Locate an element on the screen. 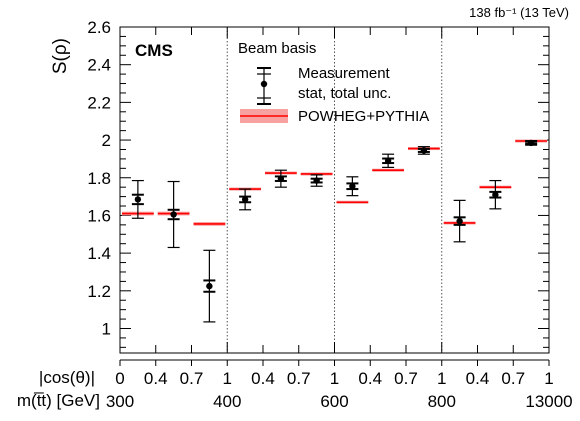 The image size is (580, 421). y-tick-label: 1.2 is located at coordinates (99, 291).